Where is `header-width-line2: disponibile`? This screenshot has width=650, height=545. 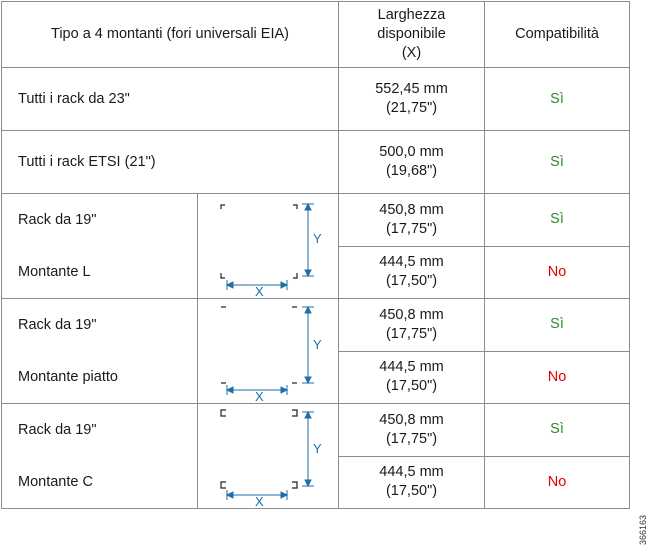 header-width-line2: disponibile is located at coordinates (411, 34).